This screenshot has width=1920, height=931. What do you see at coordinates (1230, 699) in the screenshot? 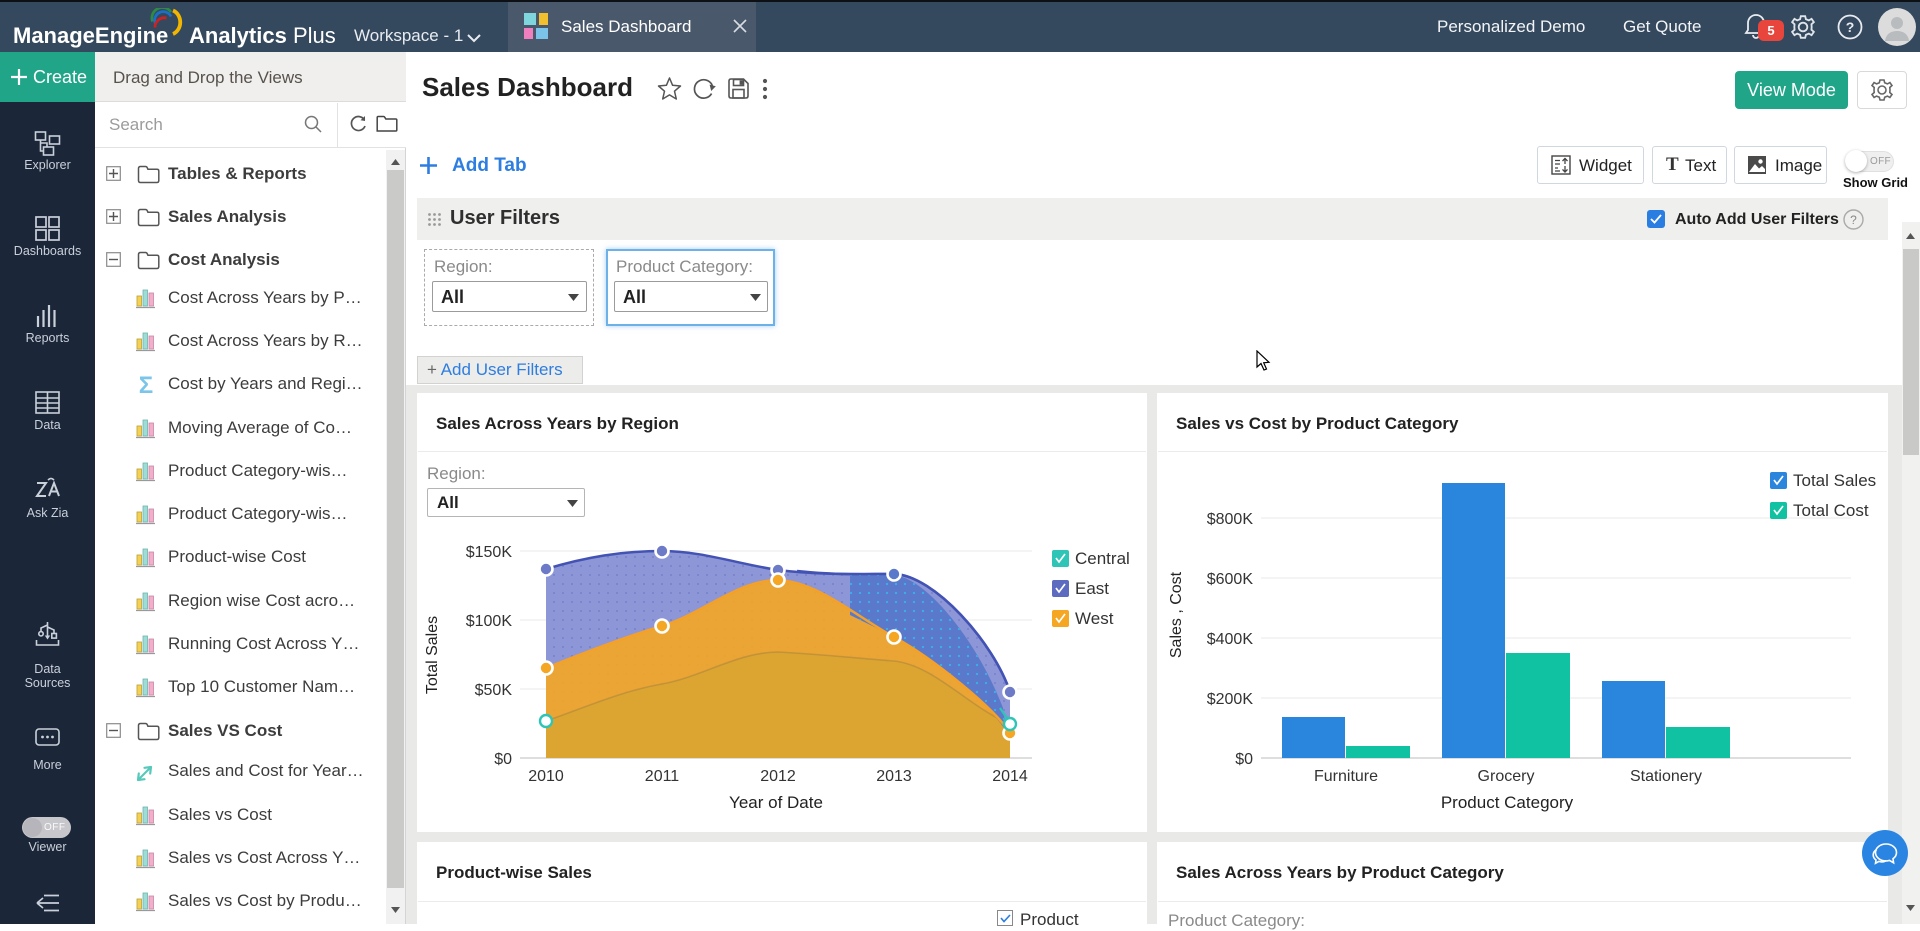
I see `svg-text: $200K` at bounding box center [1230, 699].